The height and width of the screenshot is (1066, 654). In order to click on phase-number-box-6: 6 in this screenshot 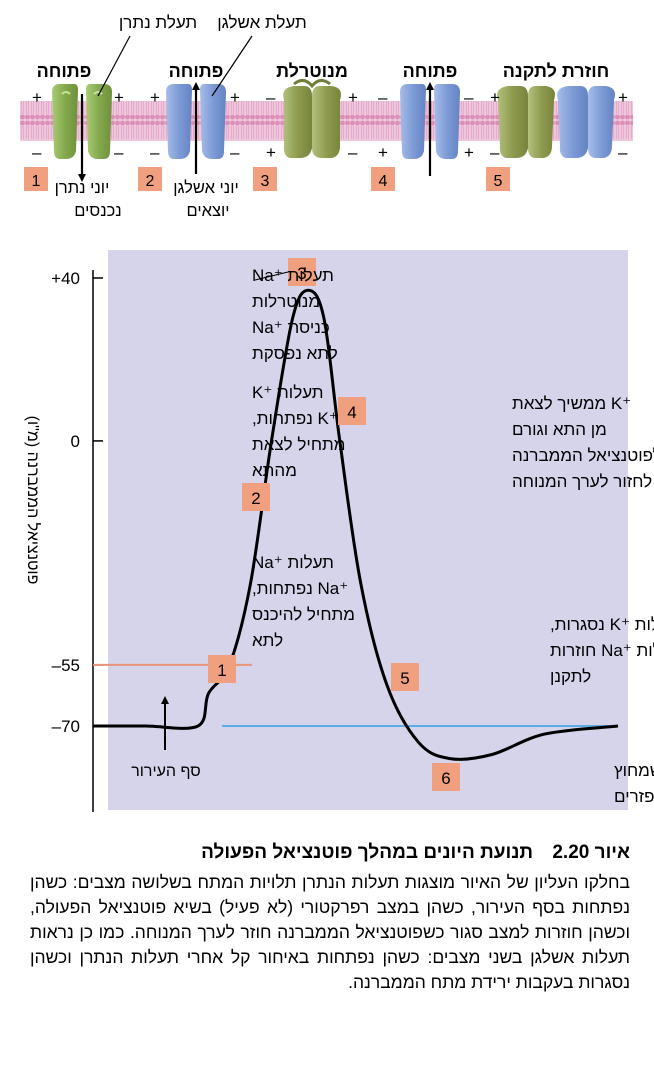, I will do `click(446, 777)`.